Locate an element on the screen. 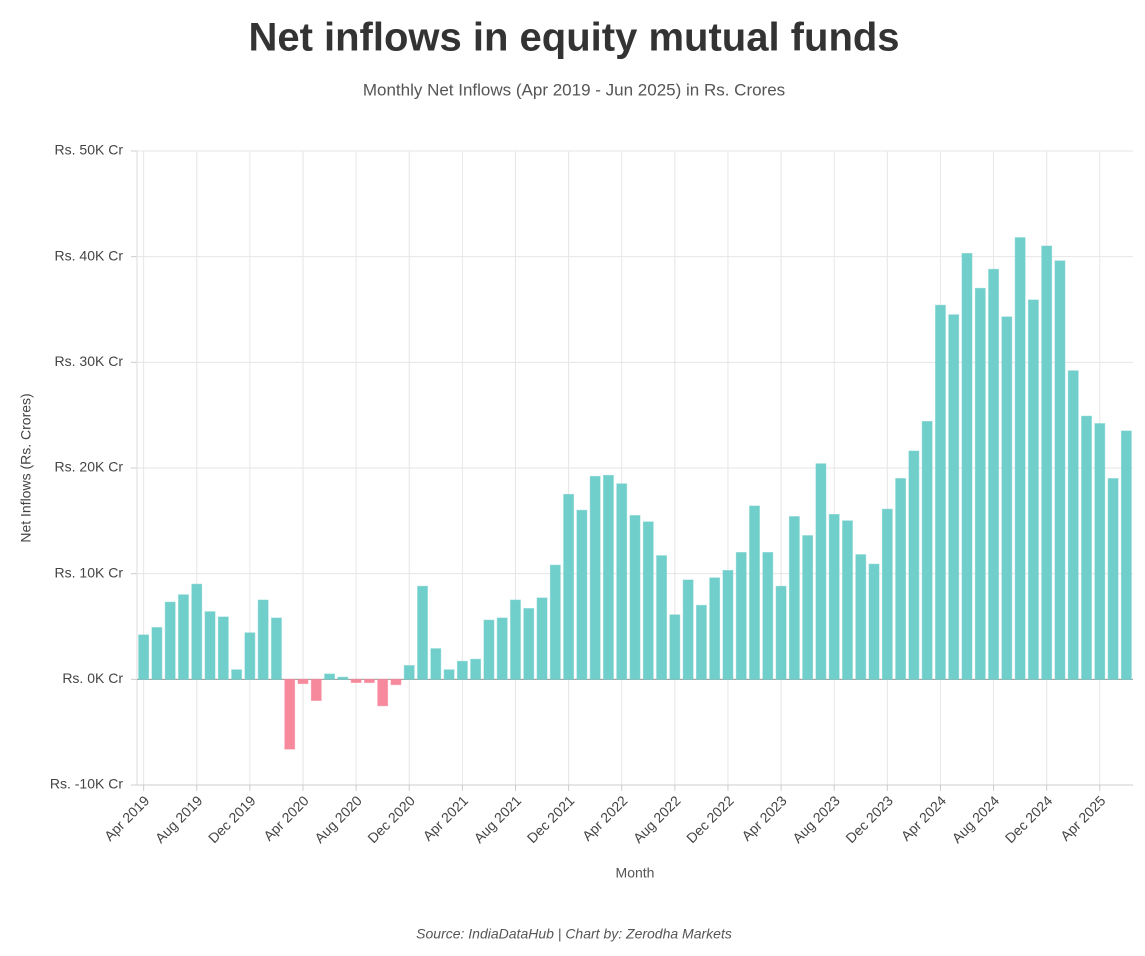  y-tick-label: Rs. 0K Cr is located at coordinates (92, 678).